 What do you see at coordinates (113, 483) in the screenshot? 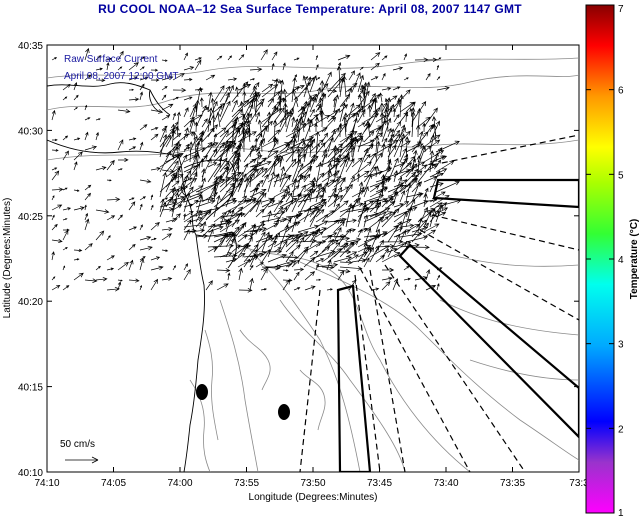
I see `x-tick-label: 74:05` at bounding box center [113, 483].